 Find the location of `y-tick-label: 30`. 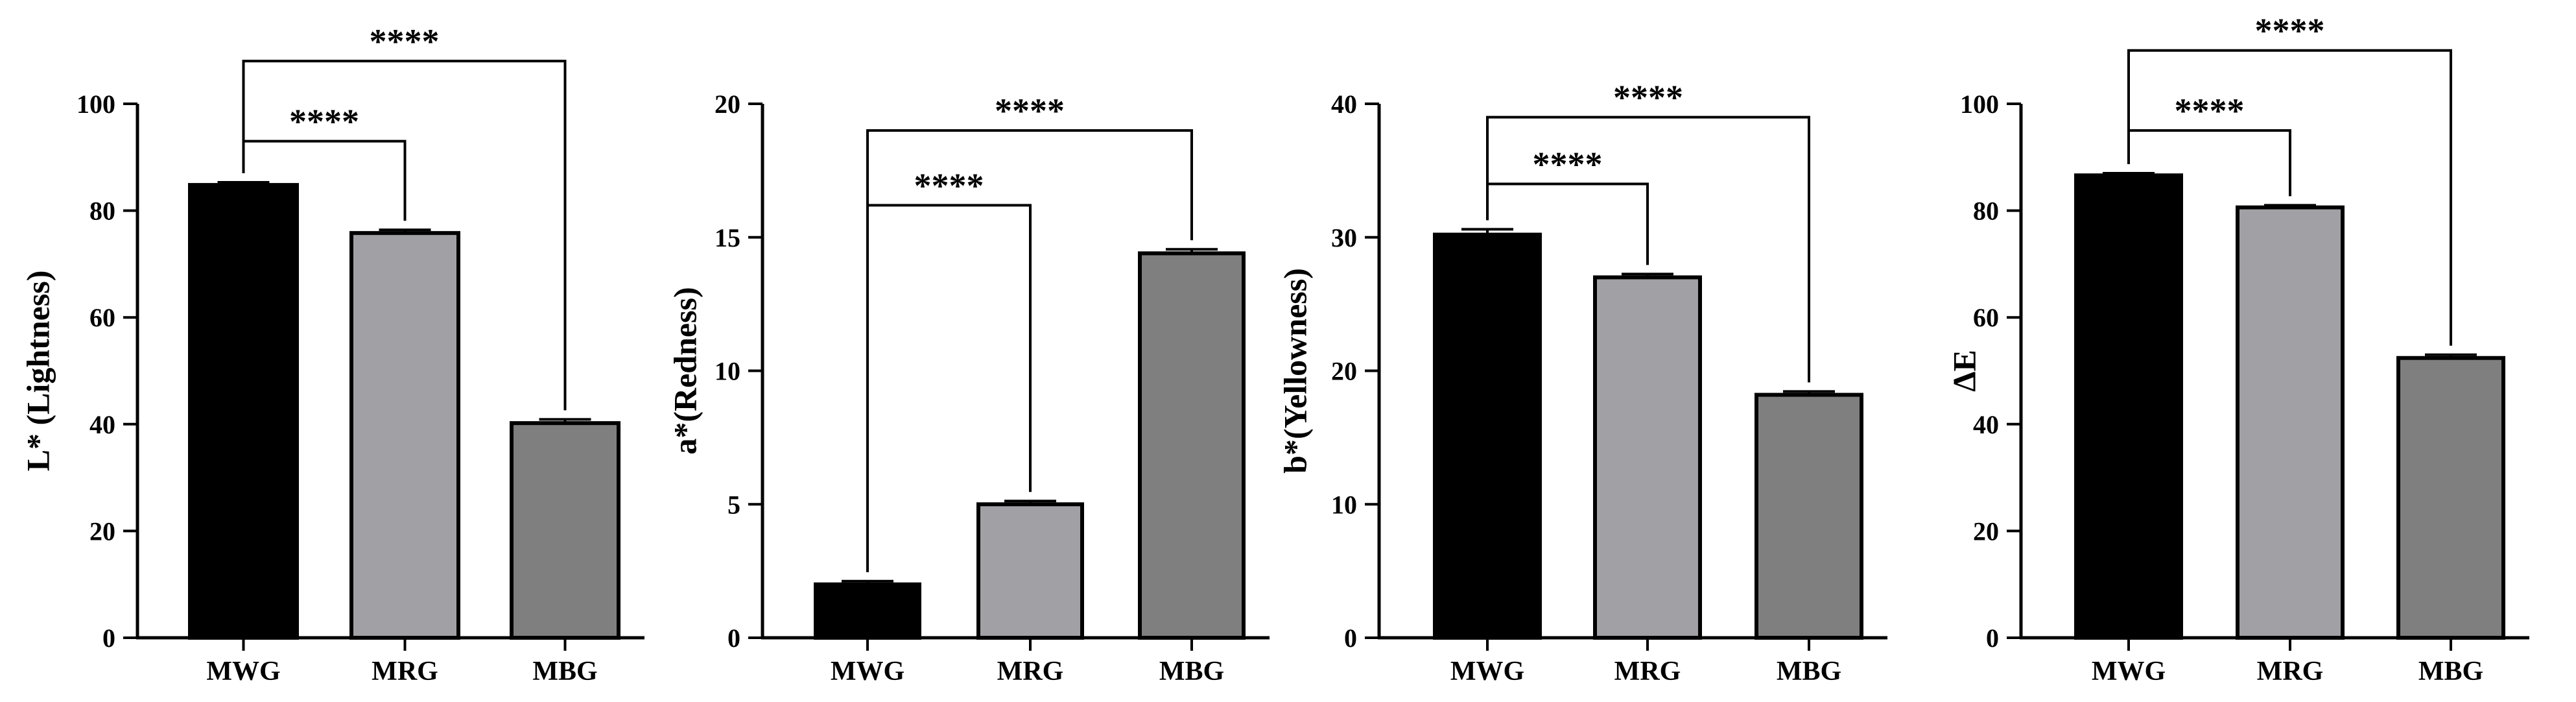

y-tick-label: 30 is located at coordinates (1344, 237).